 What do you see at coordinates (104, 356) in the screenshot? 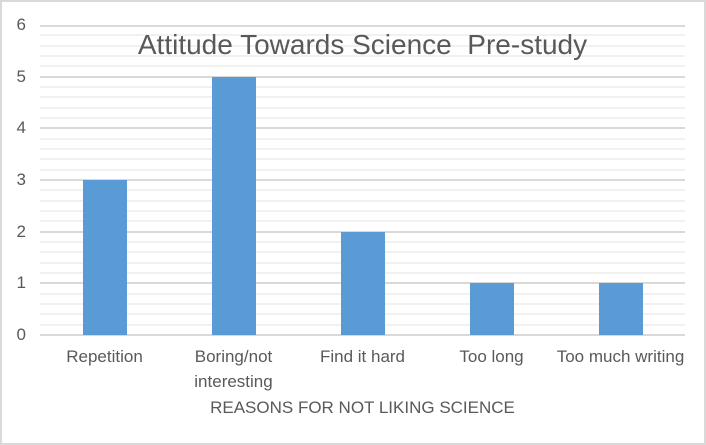
I see `category-label: Repetition` at bounding box center [104, 356].